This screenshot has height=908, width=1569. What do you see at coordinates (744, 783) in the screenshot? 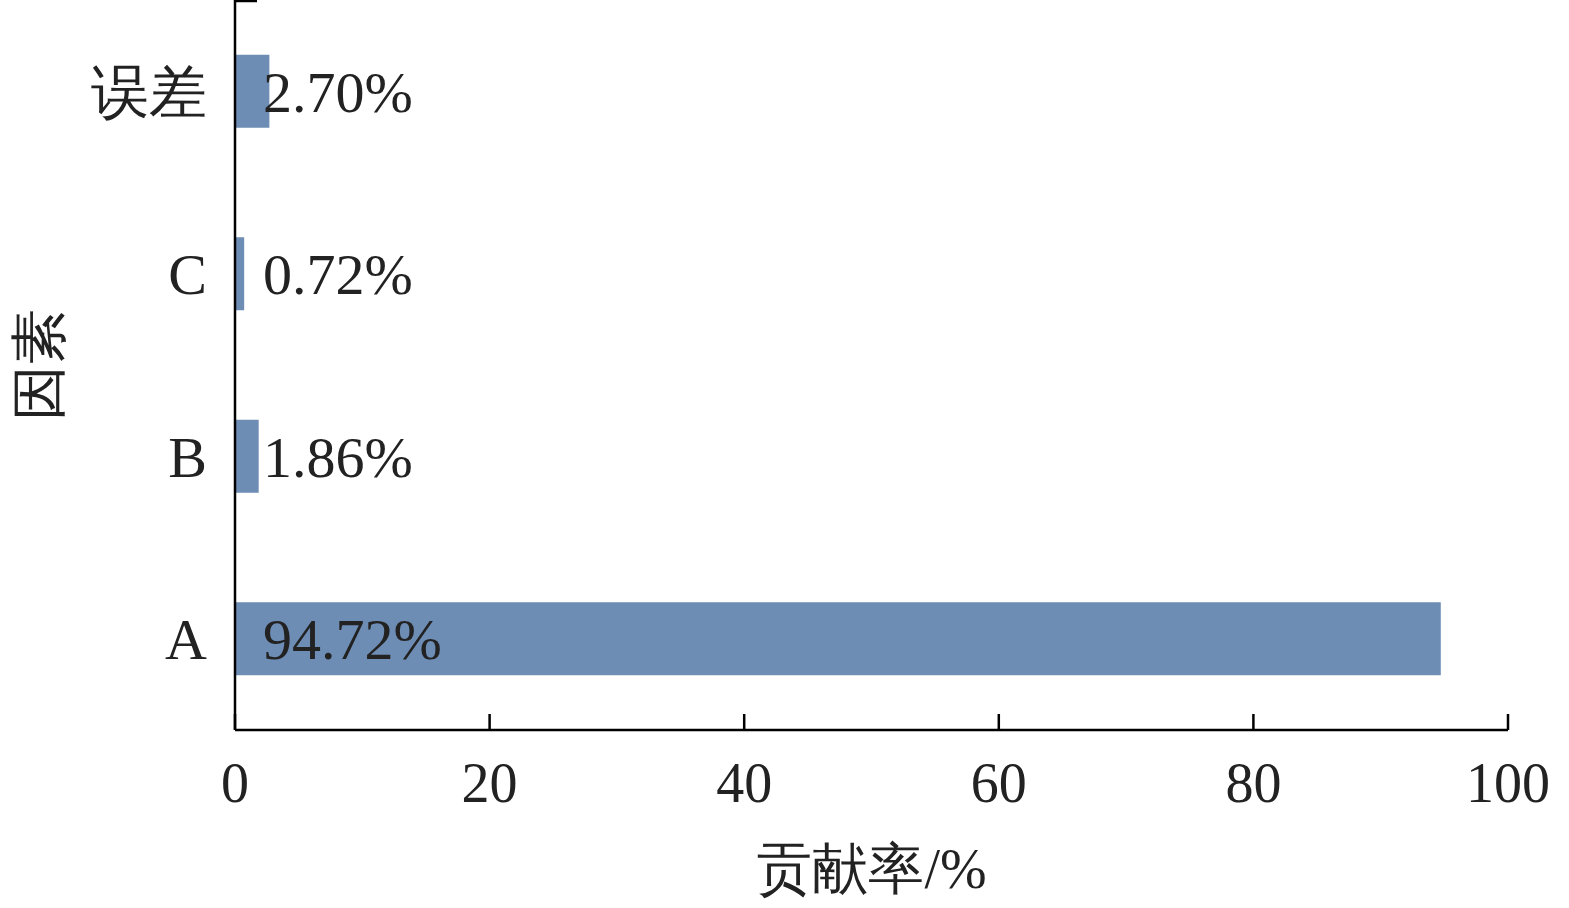
I see `x-tick-label: 40` at bounding box center [744, 783].